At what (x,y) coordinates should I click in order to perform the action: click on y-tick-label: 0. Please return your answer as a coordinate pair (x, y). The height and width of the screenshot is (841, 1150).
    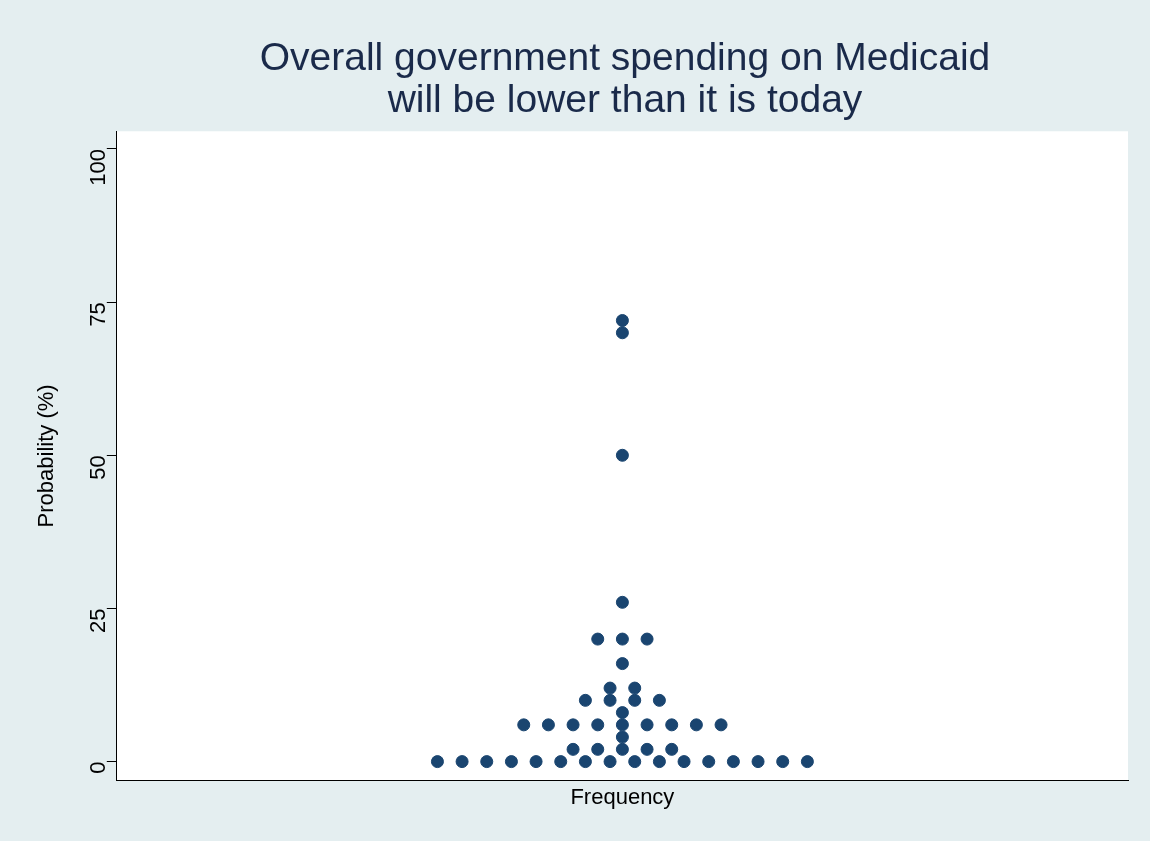
    Looking at the image, I should click on (97, 767).